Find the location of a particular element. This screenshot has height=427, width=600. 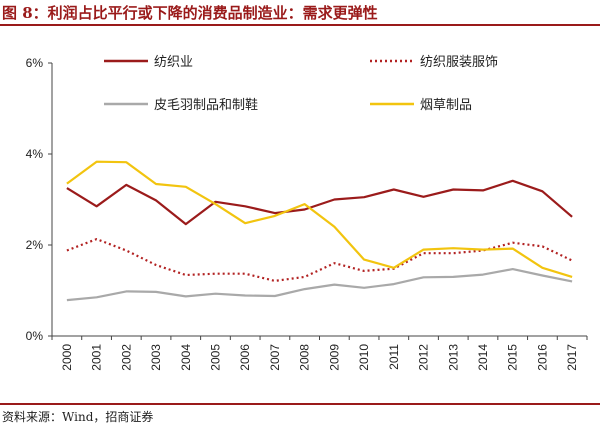

figure-title-bar: 图 8：利润占比平行或下降的消费品制造业：需求更弹性 is located at coordinates (300, 13).